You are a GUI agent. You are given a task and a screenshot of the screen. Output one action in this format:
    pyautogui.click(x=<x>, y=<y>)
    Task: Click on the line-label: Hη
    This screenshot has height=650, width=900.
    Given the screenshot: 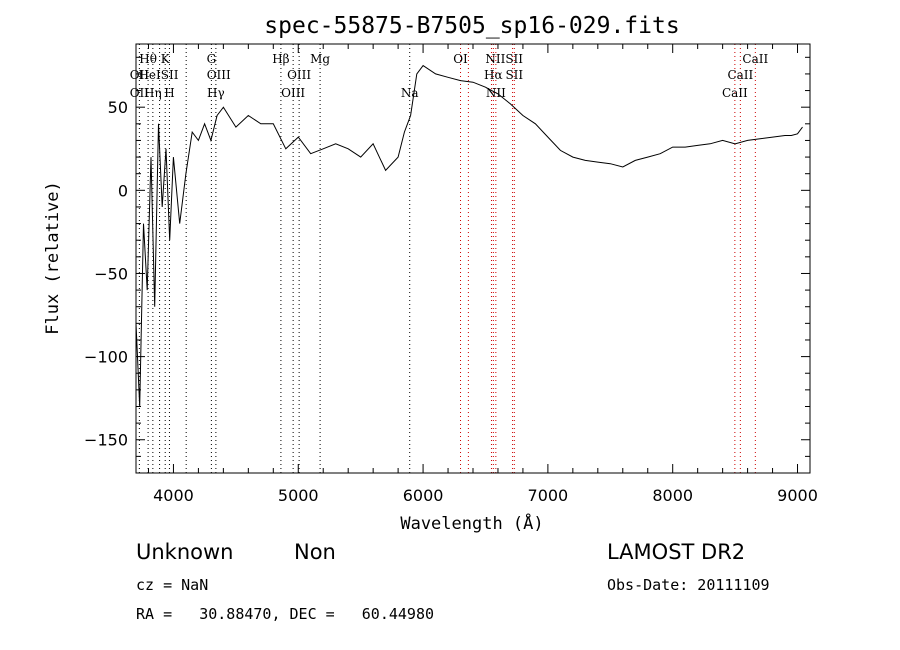 What is the action you would take?
    pyautogui.click(x=153, y=93)
    